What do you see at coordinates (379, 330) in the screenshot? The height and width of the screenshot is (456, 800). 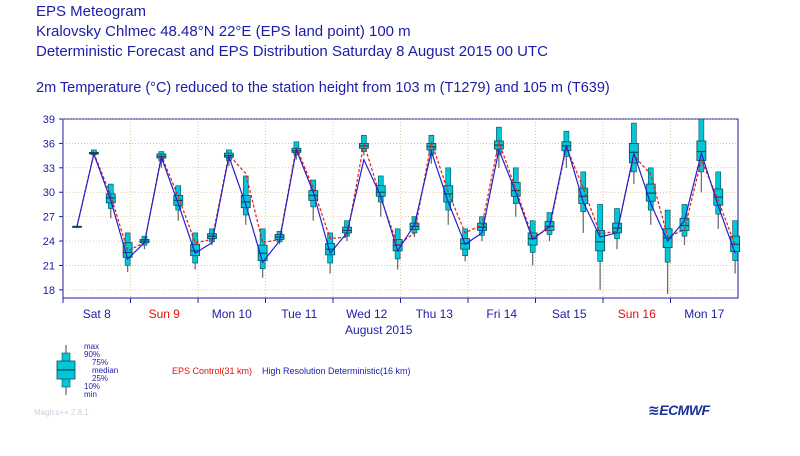 I see `x-axis-label: August 2015` at bounding box center [379, 330].